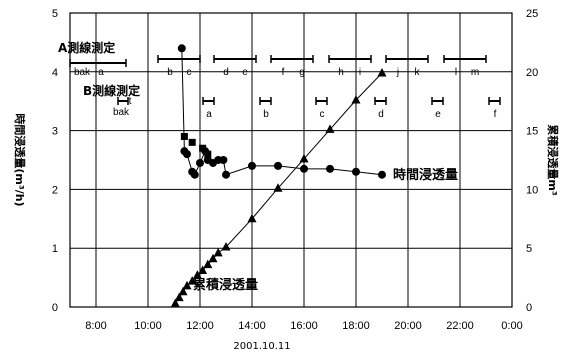 Image resolution: width=562 pixels, height=356 pixels. I want to click on y-left-tick-label: 5, so click(55, 14).